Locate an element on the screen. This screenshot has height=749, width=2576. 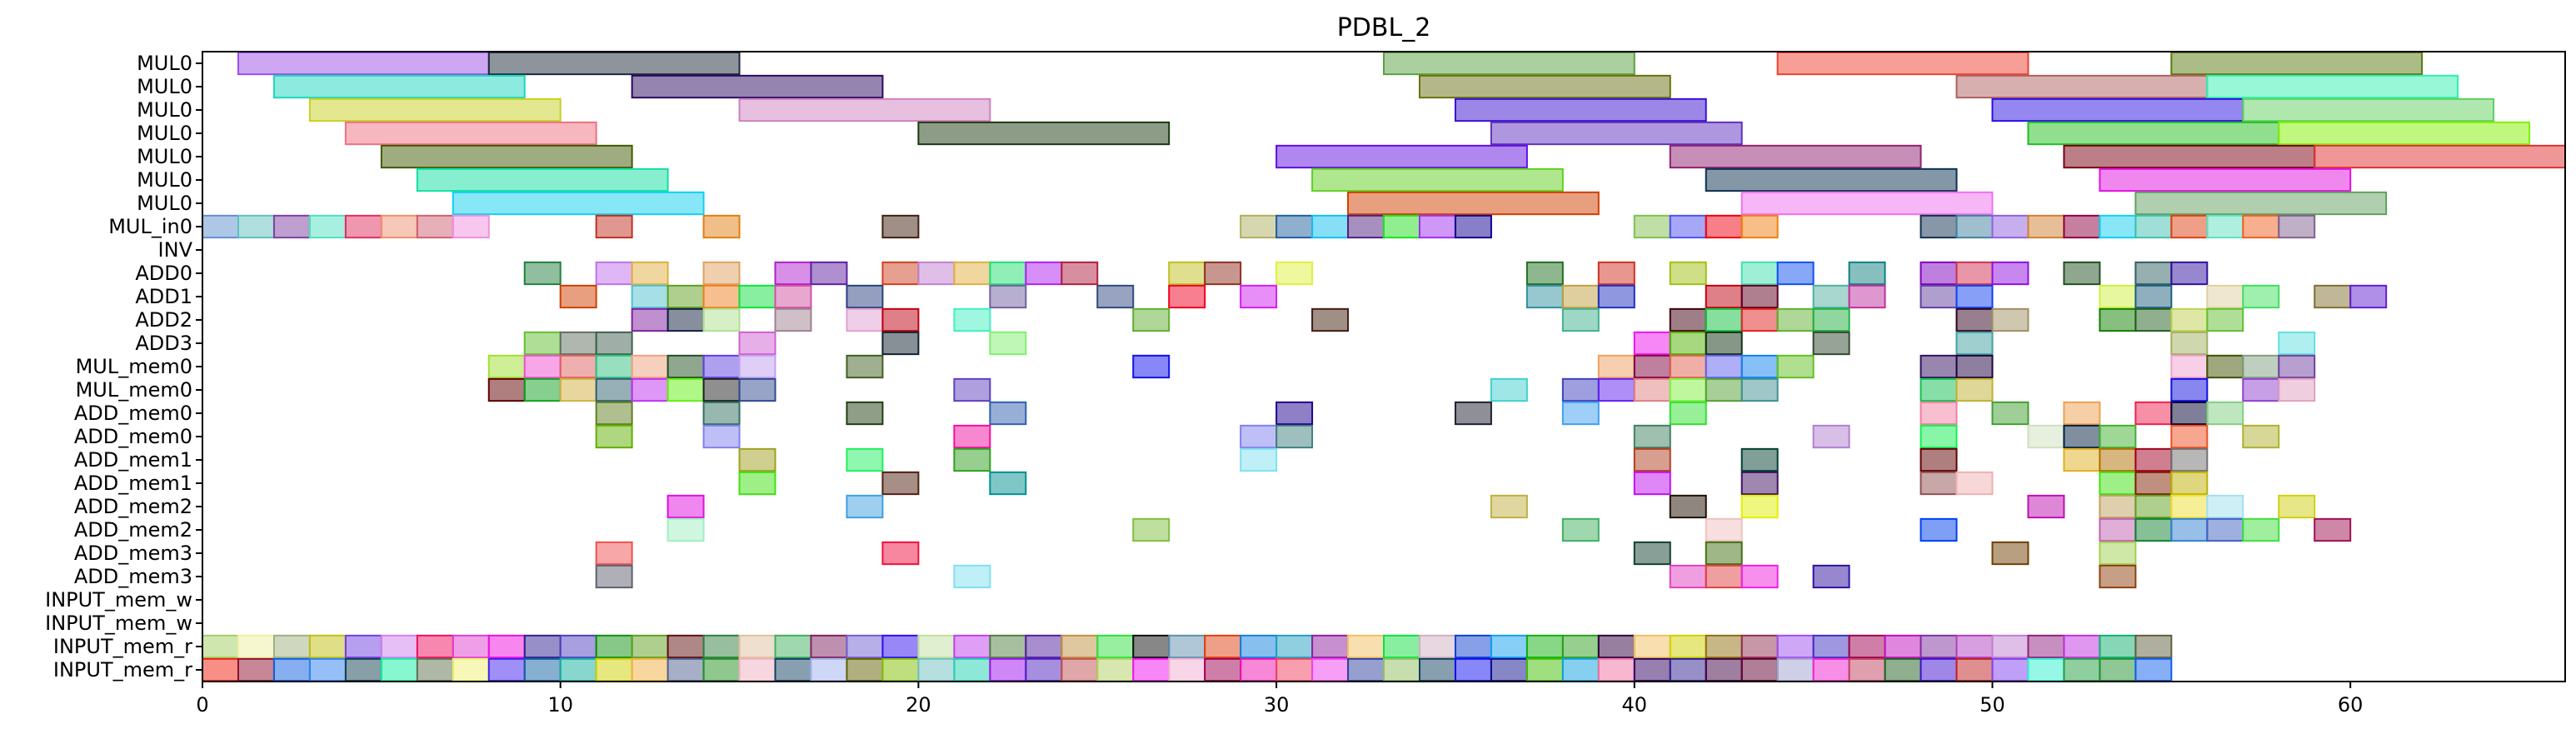
x-tick-label-1: 10 is located at coordinates (560, 705).